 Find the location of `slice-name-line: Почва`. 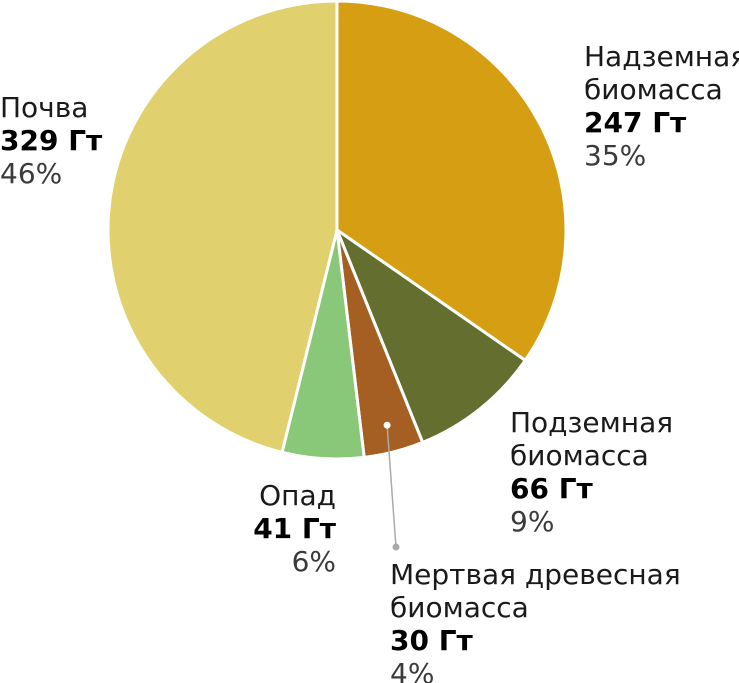

slice-name-line: Почва is located at coordinates (44, 107).